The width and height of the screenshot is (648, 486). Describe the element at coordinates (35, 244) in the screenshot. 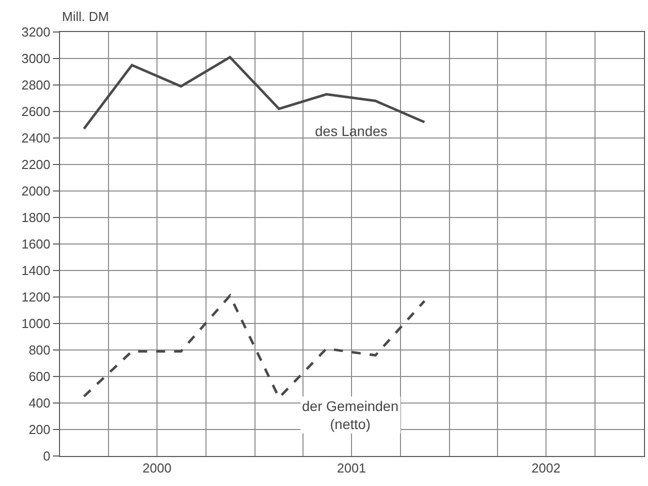

I see `y-tick-label: 1600` at that location.